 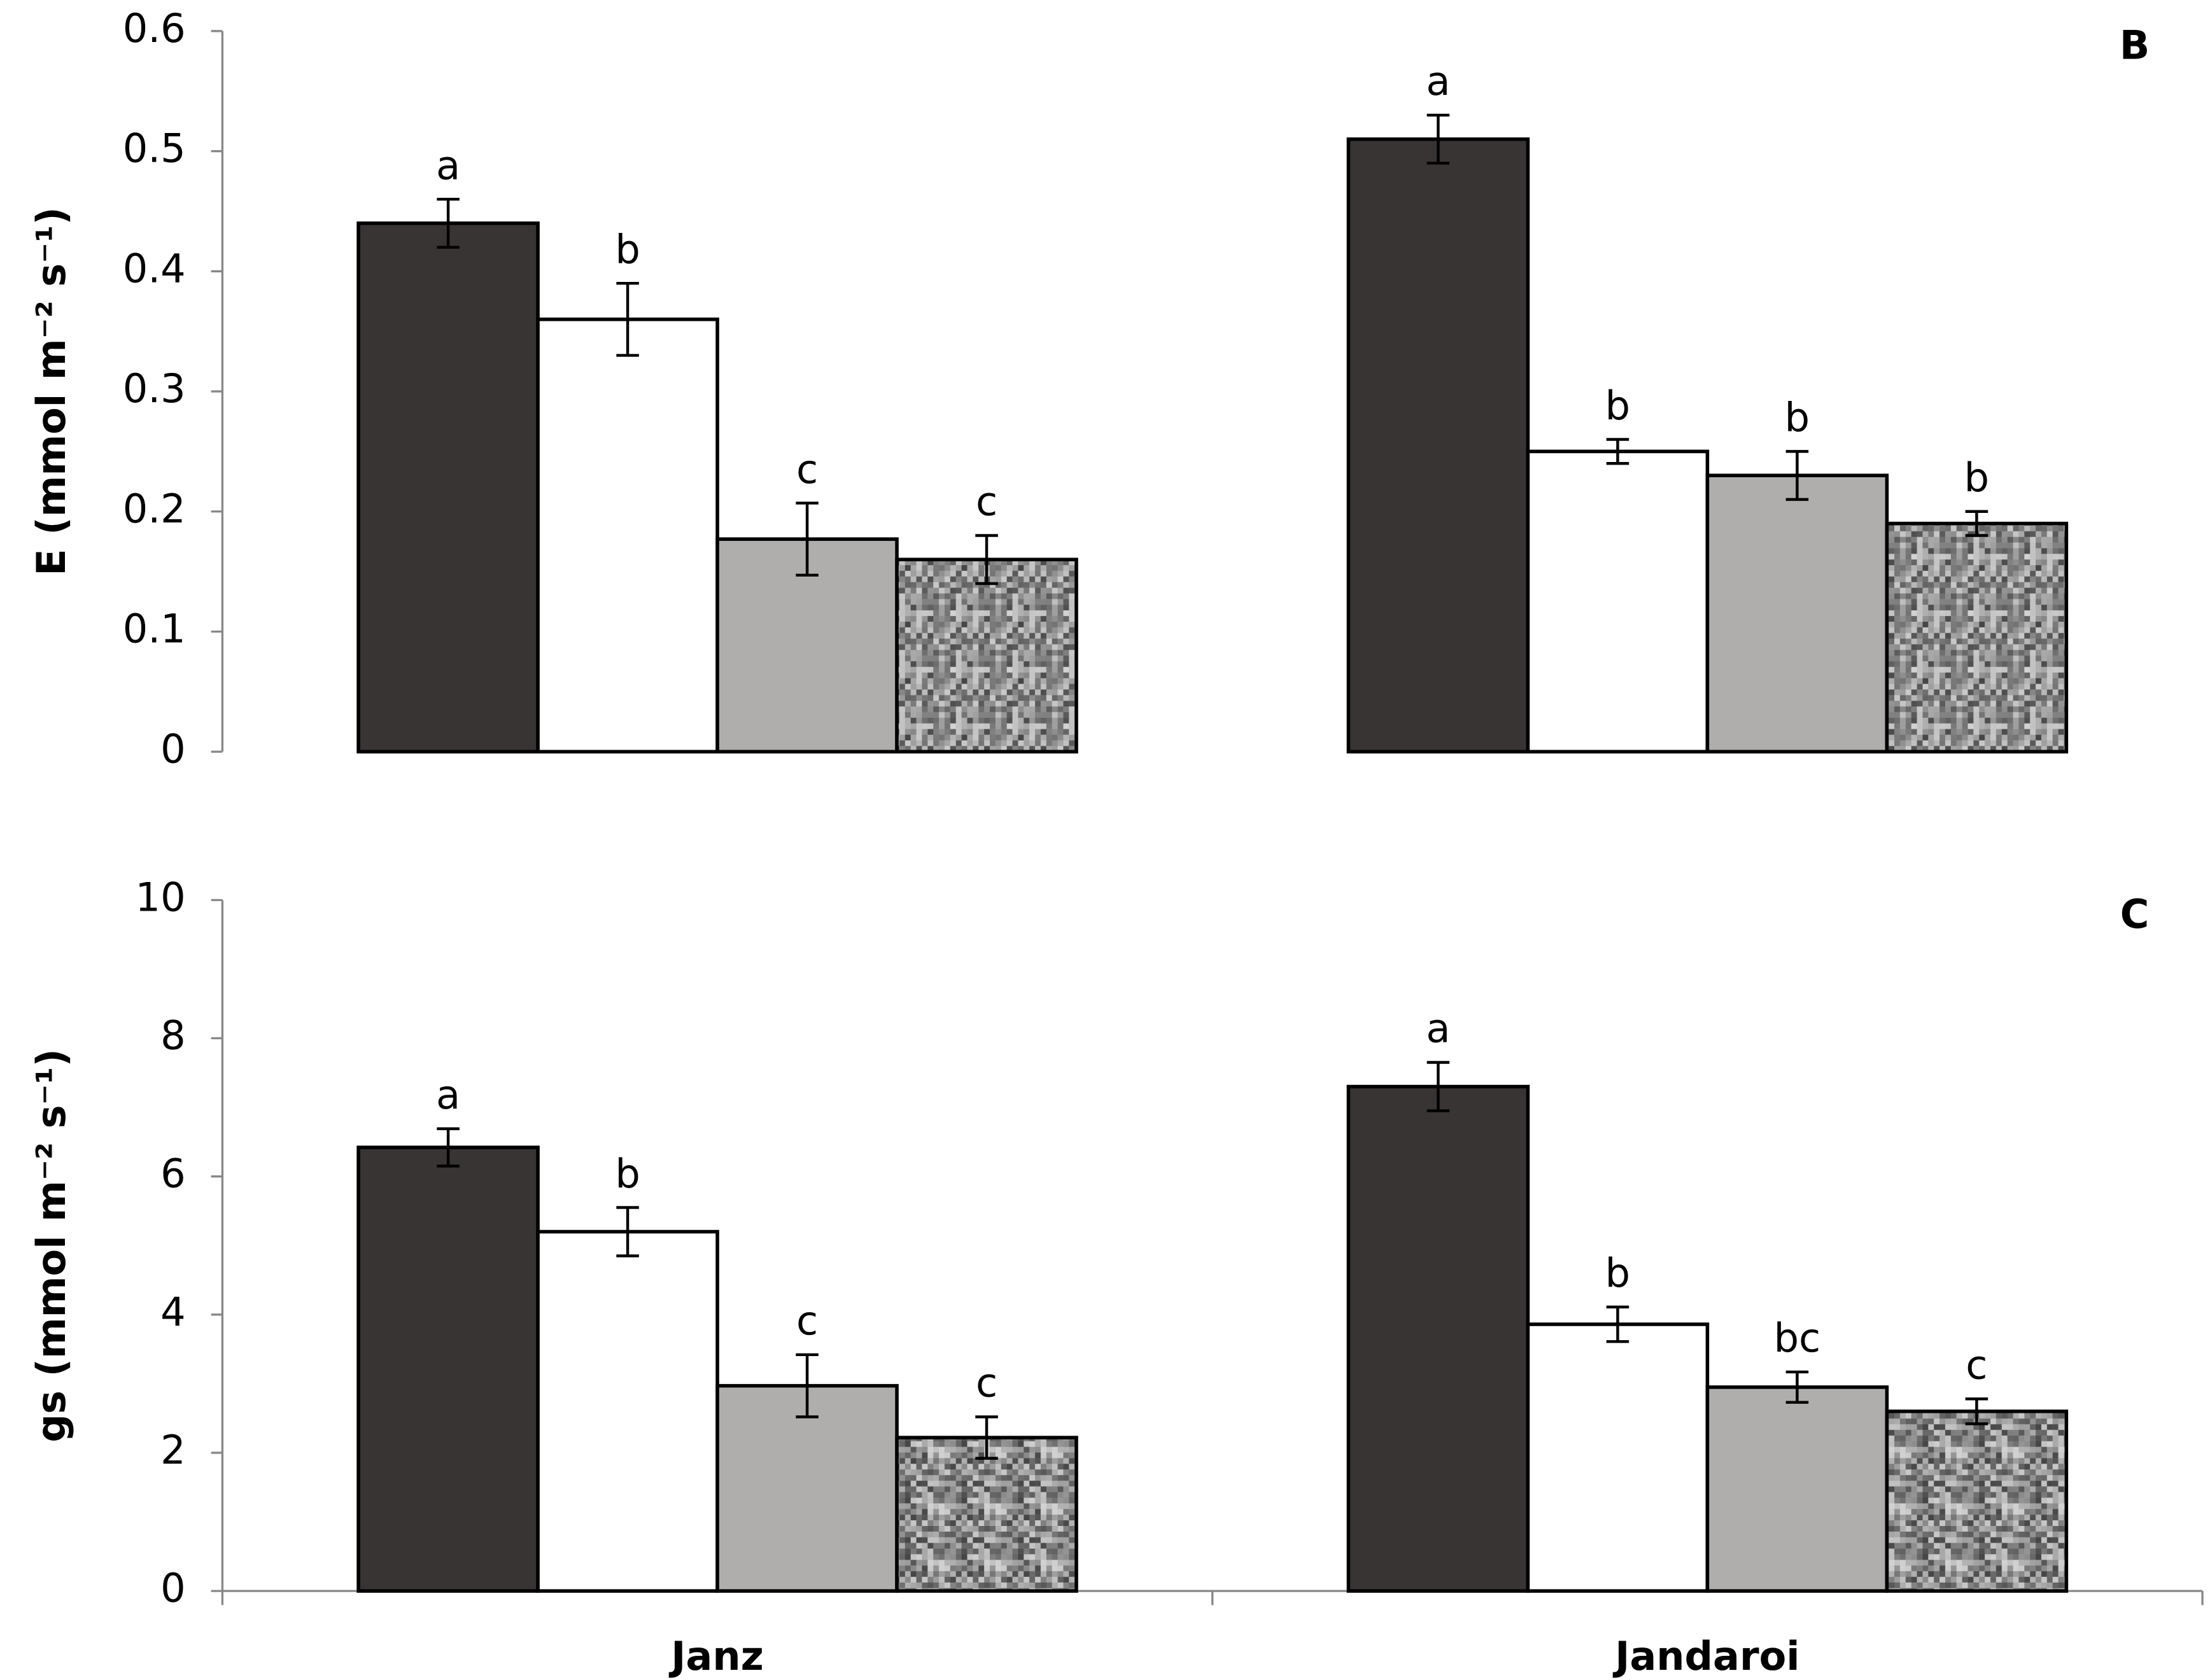 What do you see at coordinates (154, 509) in the screenshot?
I see `y-tick-label: 0.2` at bounding box center [154, 509].